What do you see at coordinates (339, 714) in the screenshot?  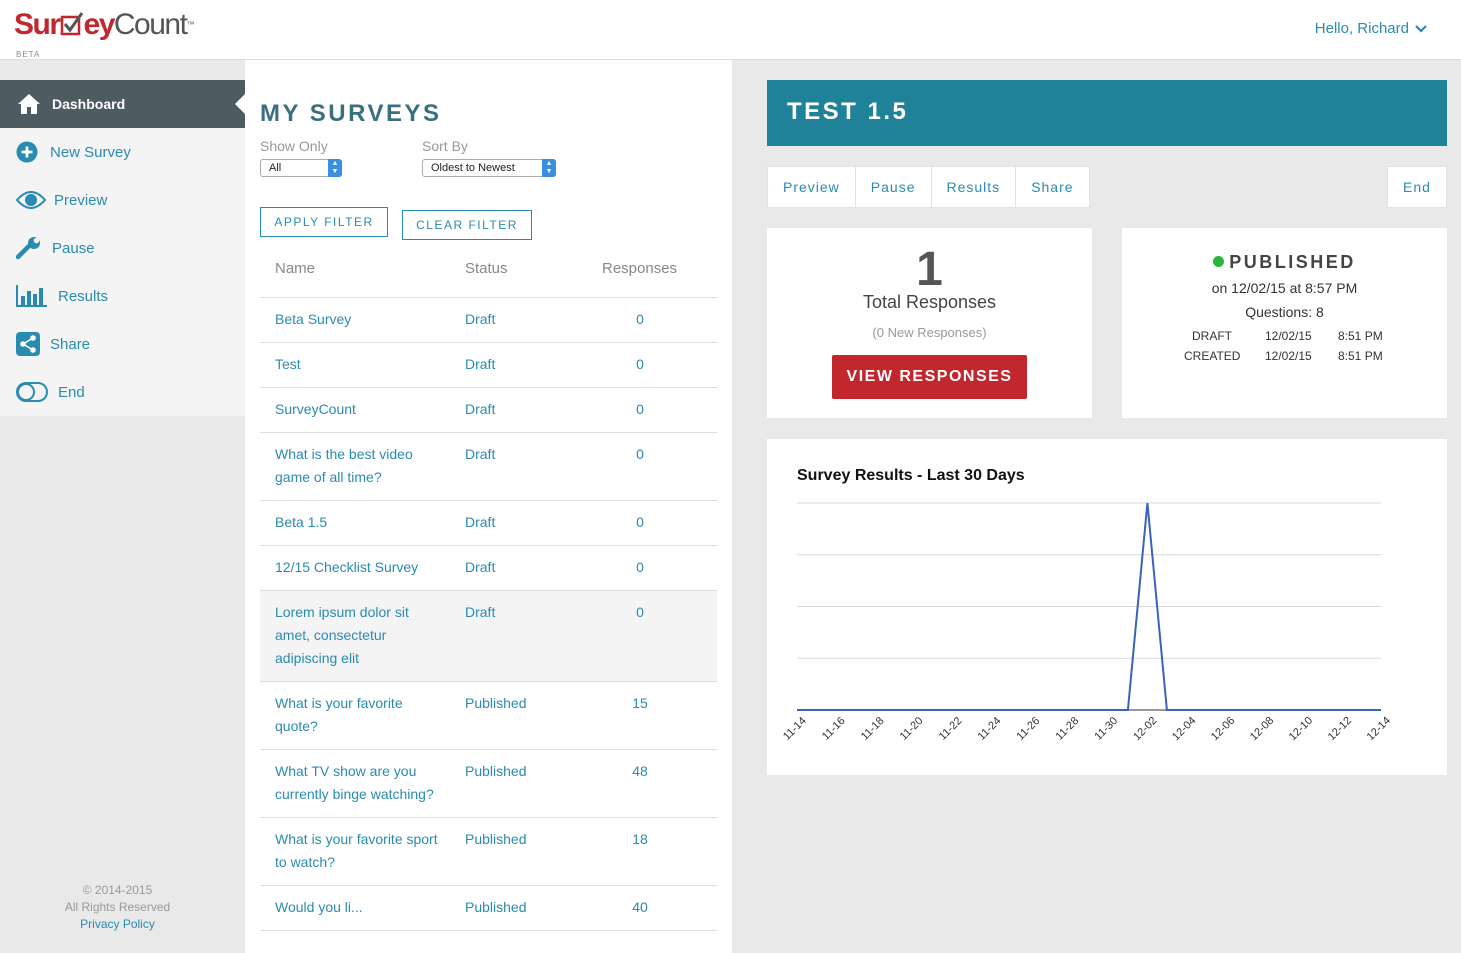 I see `survey-name: What is your favorite quote?` at bounding box center [339, 714].